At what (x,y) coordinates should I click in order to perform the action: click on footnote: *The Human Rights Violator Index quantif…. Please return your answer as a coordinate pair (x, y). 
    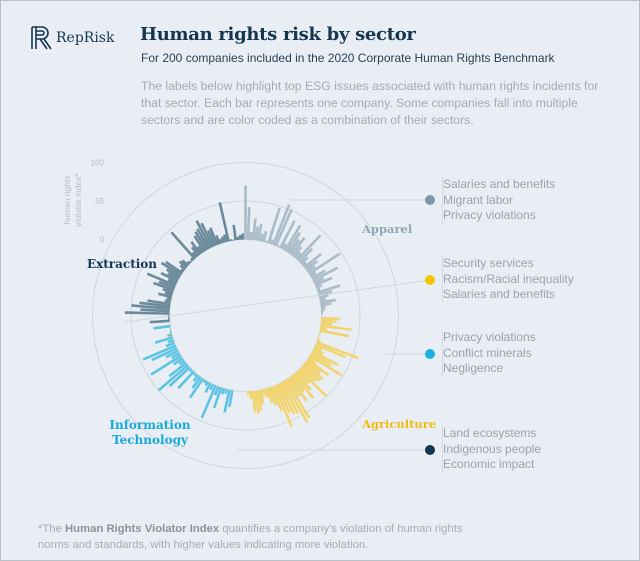
    Looking at the image, I should click on (253, 537).